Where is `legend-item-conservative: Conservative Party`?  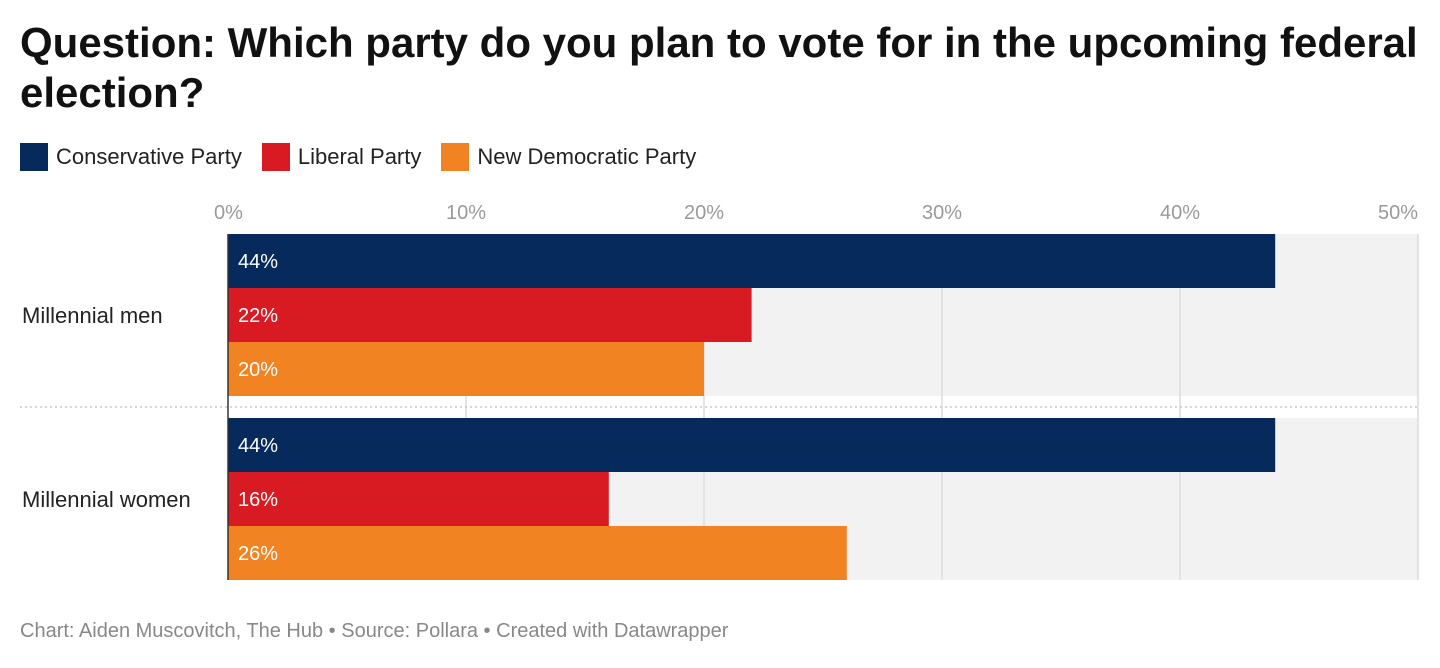
legend-item-conservative: Conservative Party is located at coordinates (131, 157).